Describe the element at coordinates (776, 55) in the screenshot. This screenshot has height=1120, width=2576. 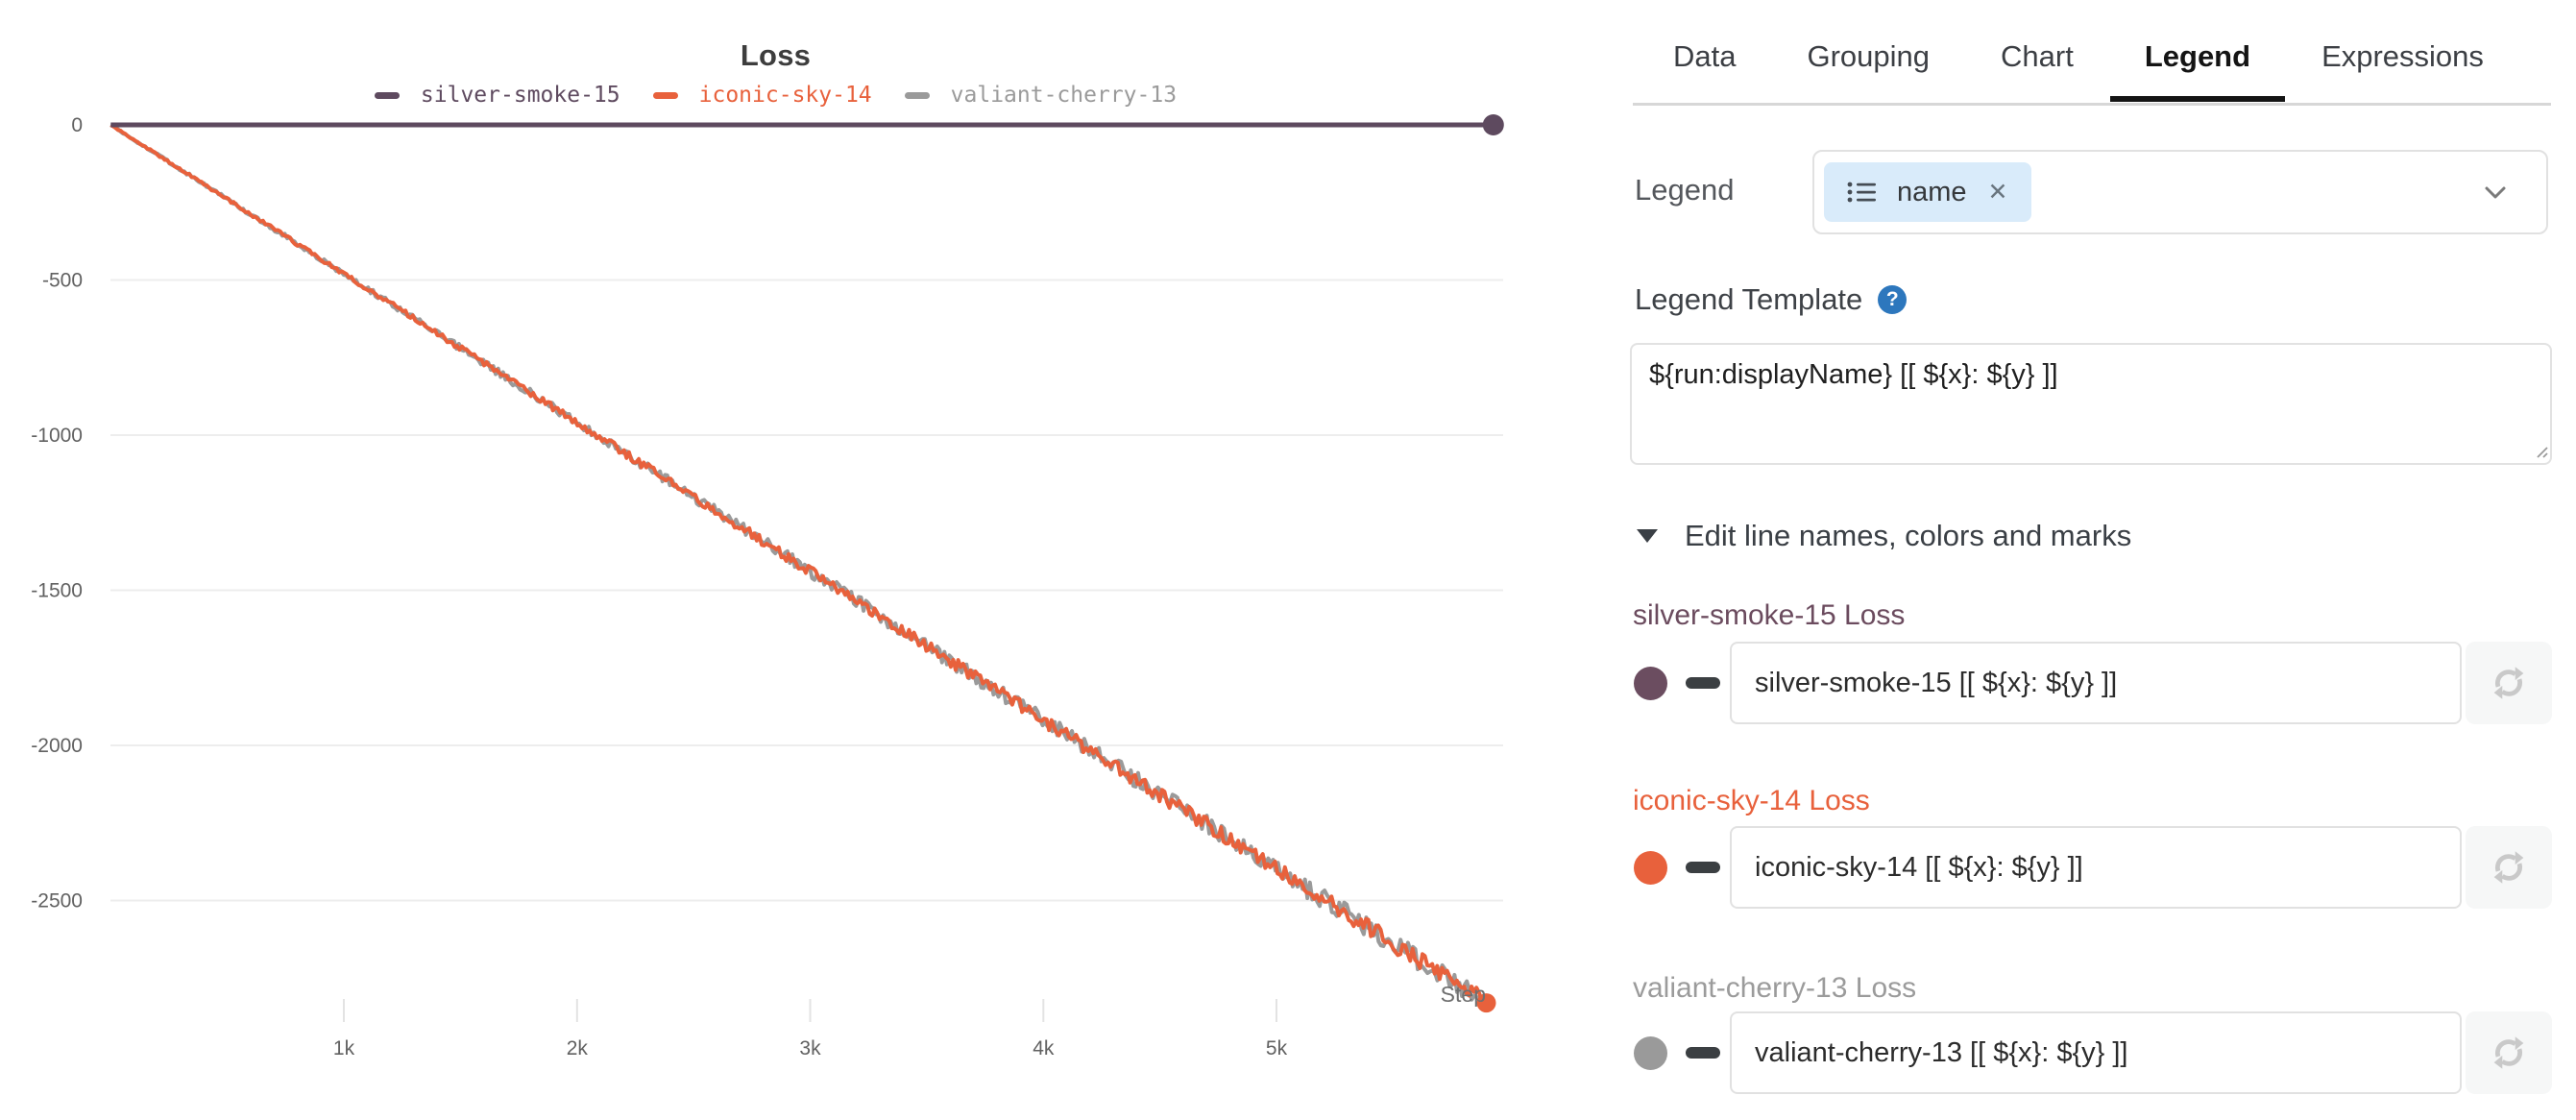
I see `chart-title: Loss` at that location.